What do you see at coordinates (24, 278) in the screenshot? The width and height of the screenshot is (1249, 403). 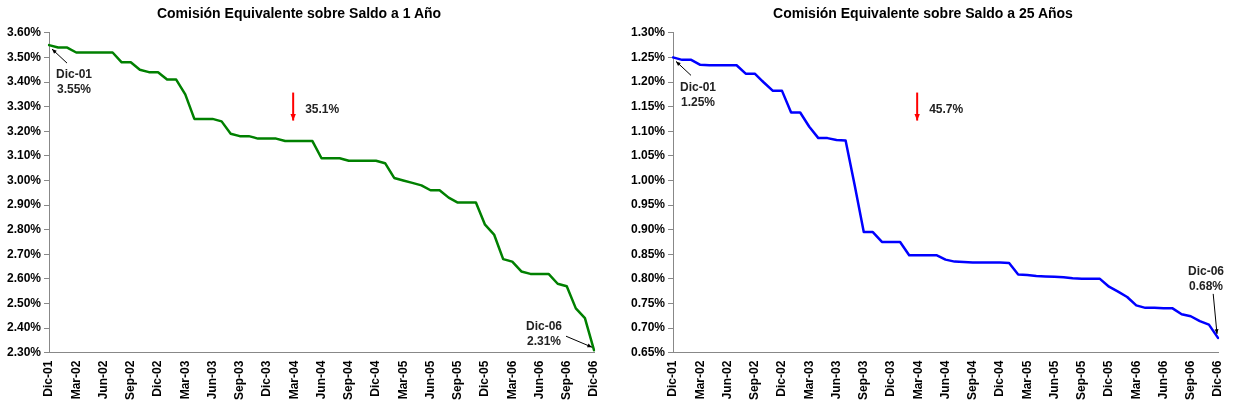 I see `y-tick-label: 2.60%` at bounding box center [24, 278].